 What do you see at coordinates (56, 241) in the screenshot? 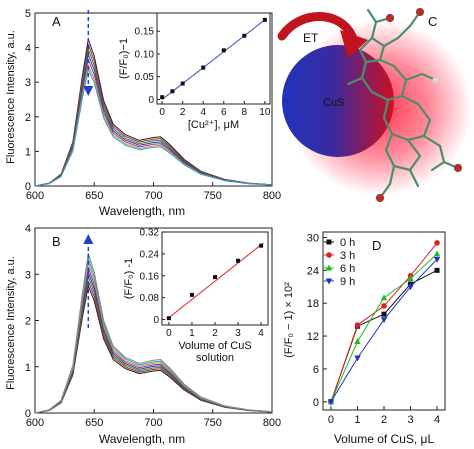
I see `panel-b-label: B` at bounding box center [56, 241].